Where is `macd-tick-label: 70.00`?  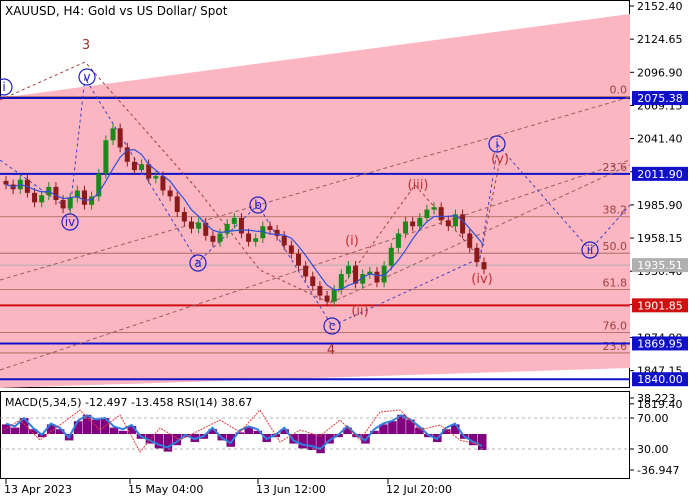
macd-tick-label: 70.00 is located at coordinates (653, 418).